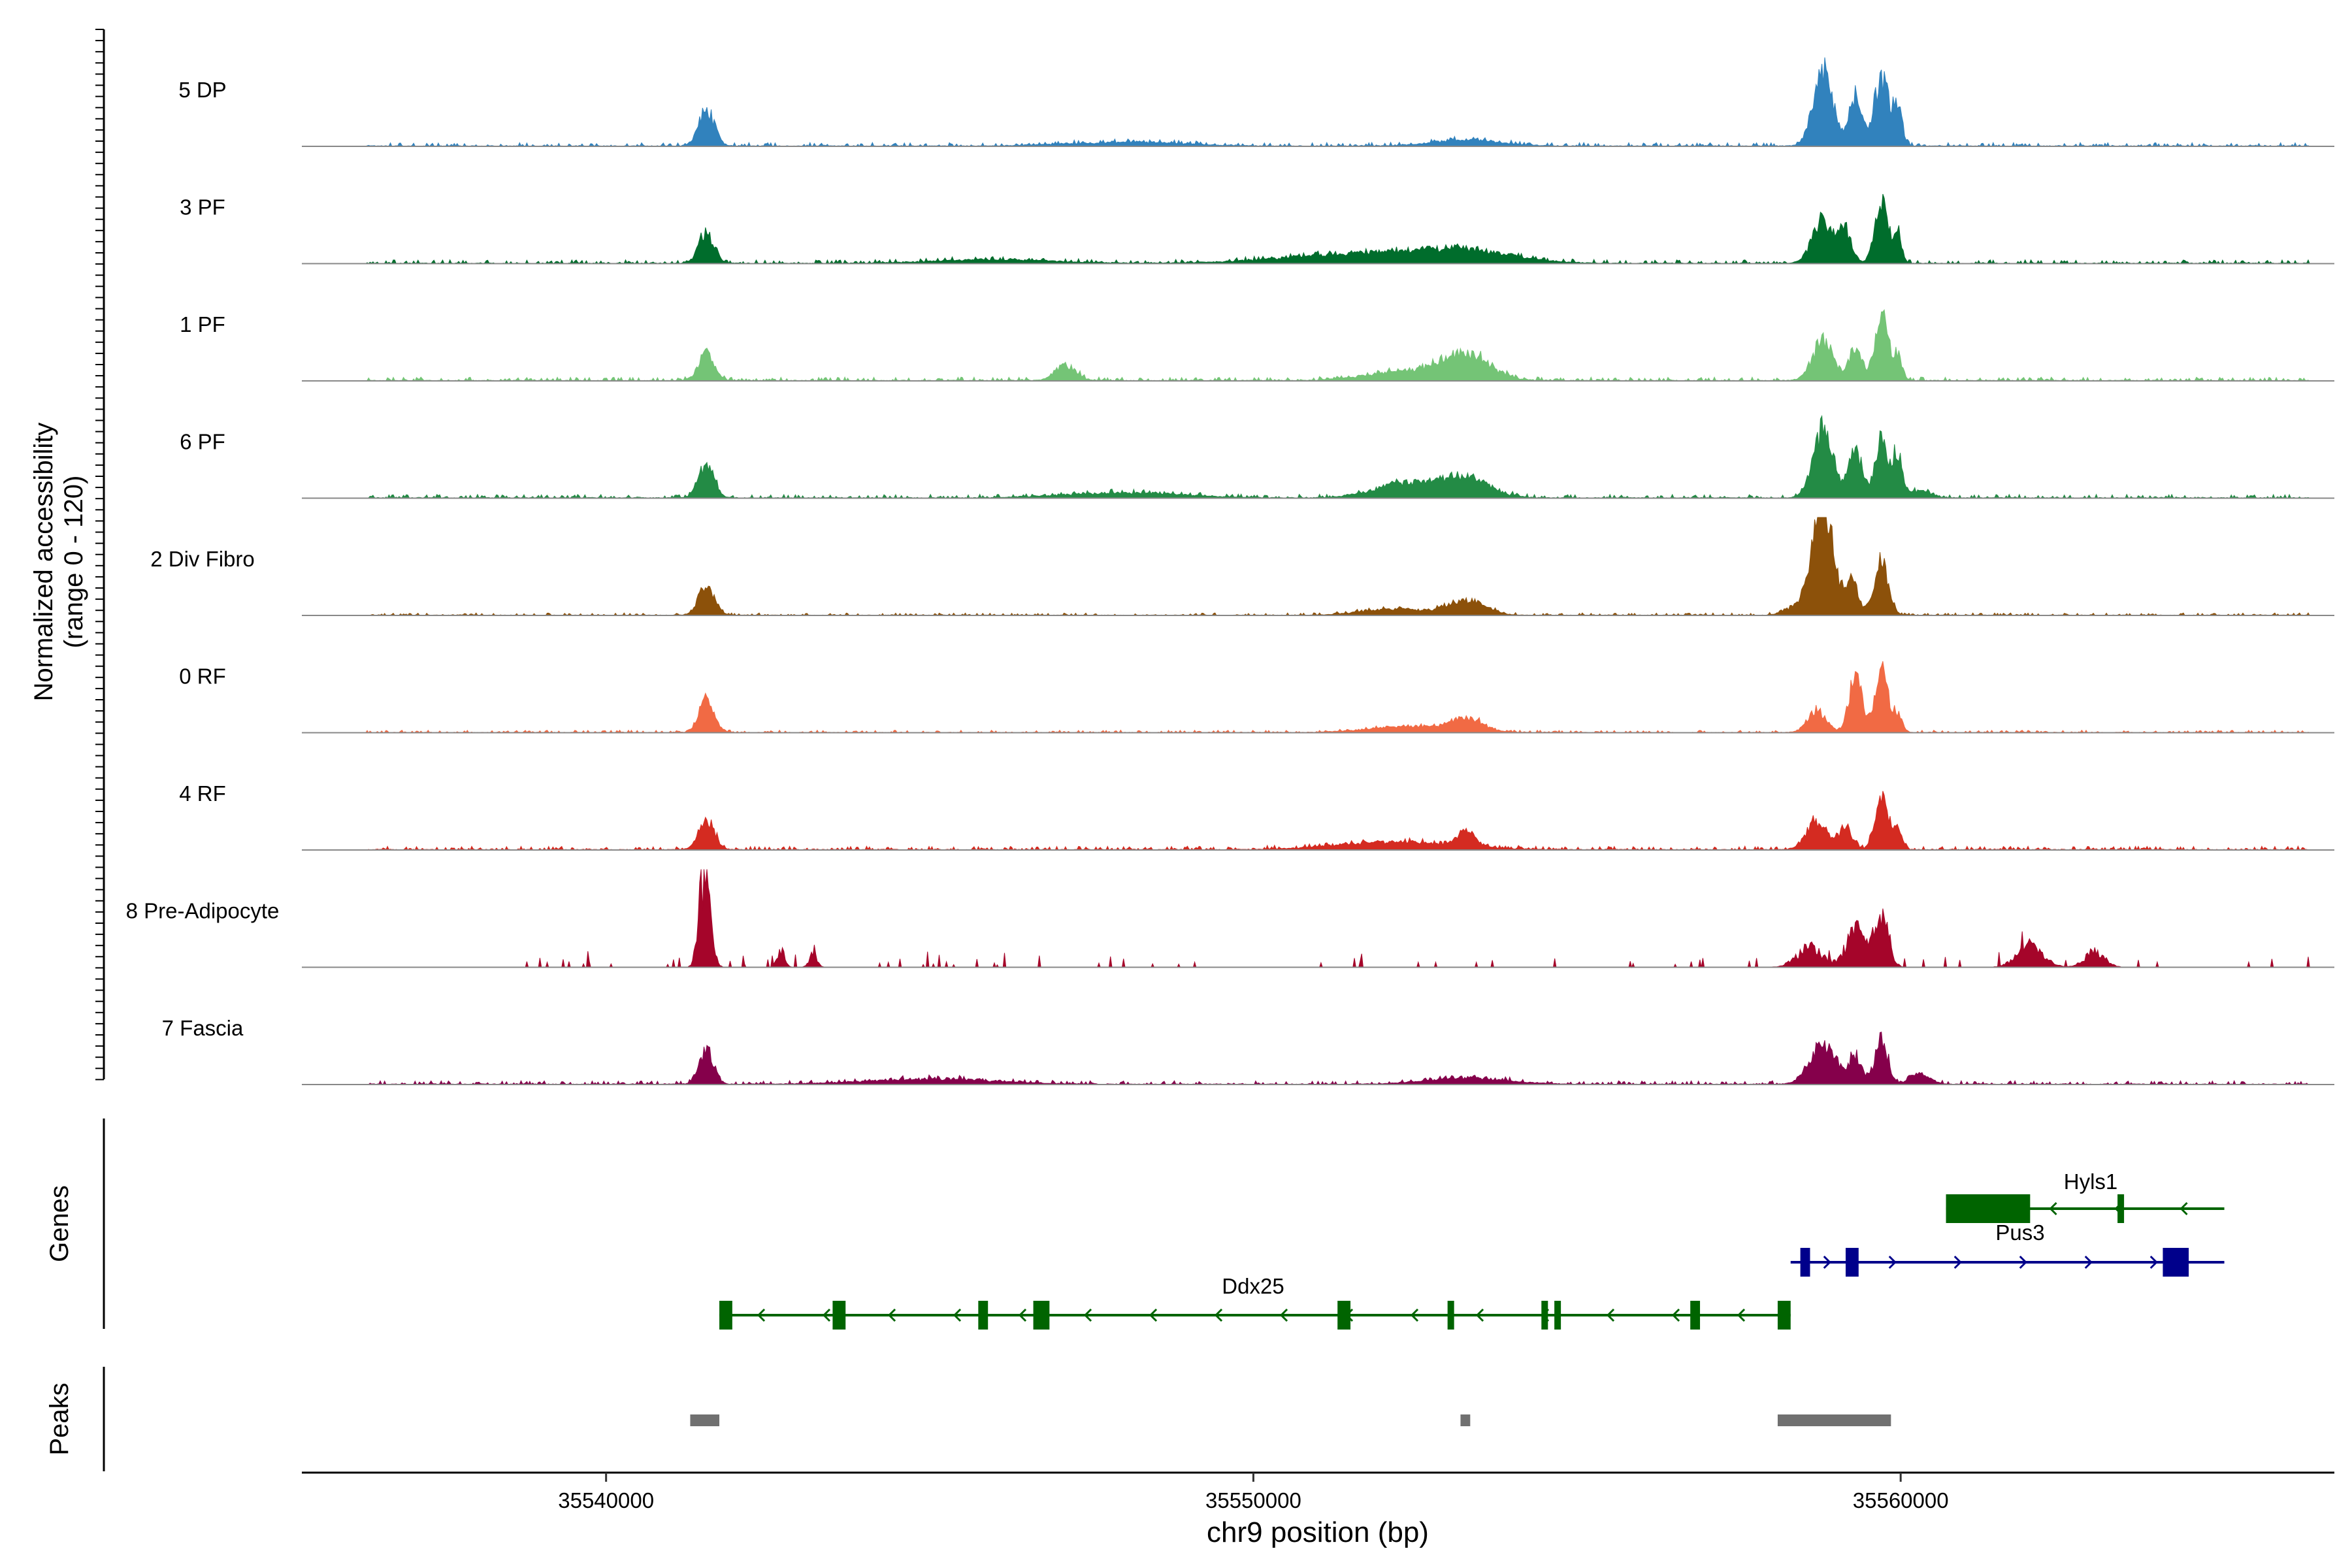 Image resolution: width=2352 pixels, height=1568 pixels. Describe the element at coordinates (2091, 1181) in the screenshot. I see `gene-label: Hyls1` at that location.